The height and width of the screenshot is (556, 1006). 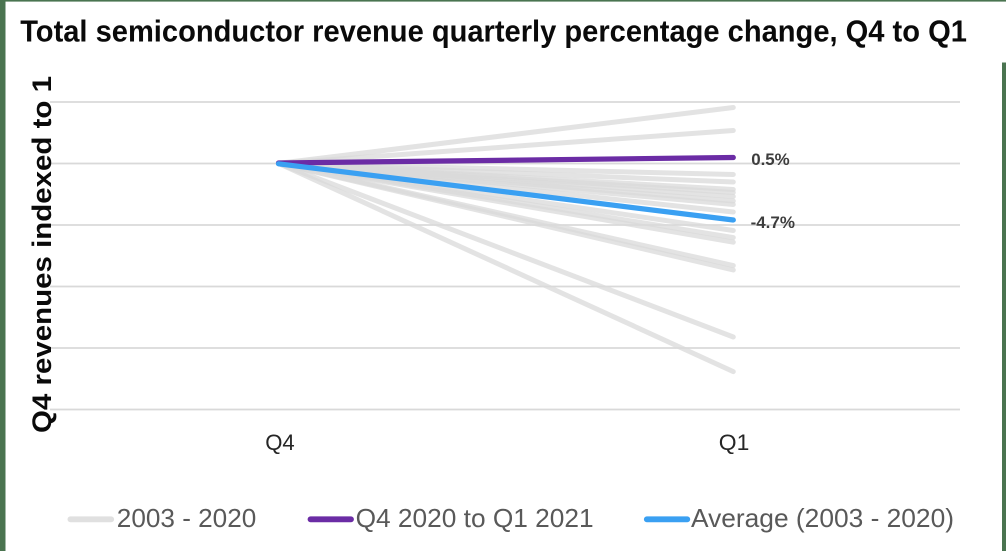 What do you see at coordinates (734, 442) in the screenshot?
I see `svg-text: Q1` at bounding box center [734, 442].